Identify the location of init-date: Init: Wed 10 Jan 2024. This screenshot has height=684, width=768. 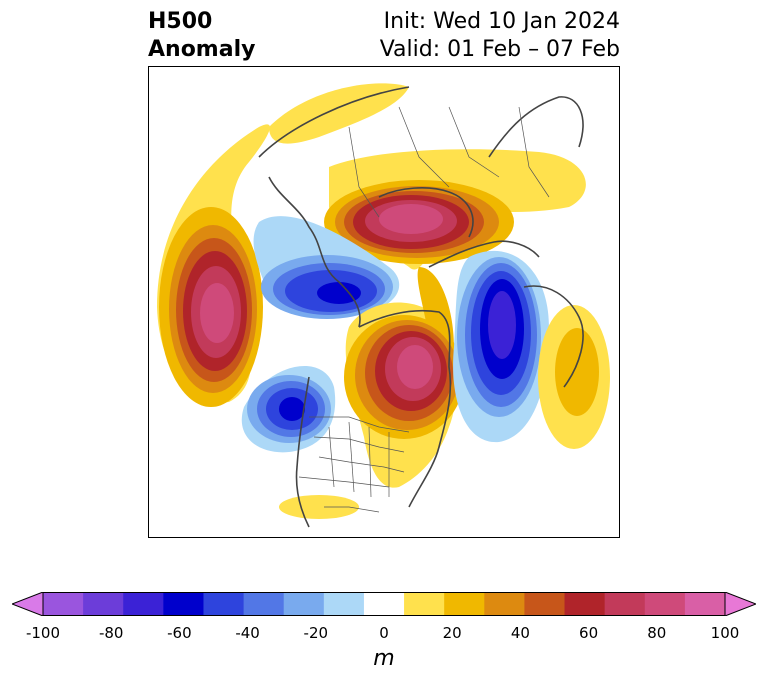
(501, 21).